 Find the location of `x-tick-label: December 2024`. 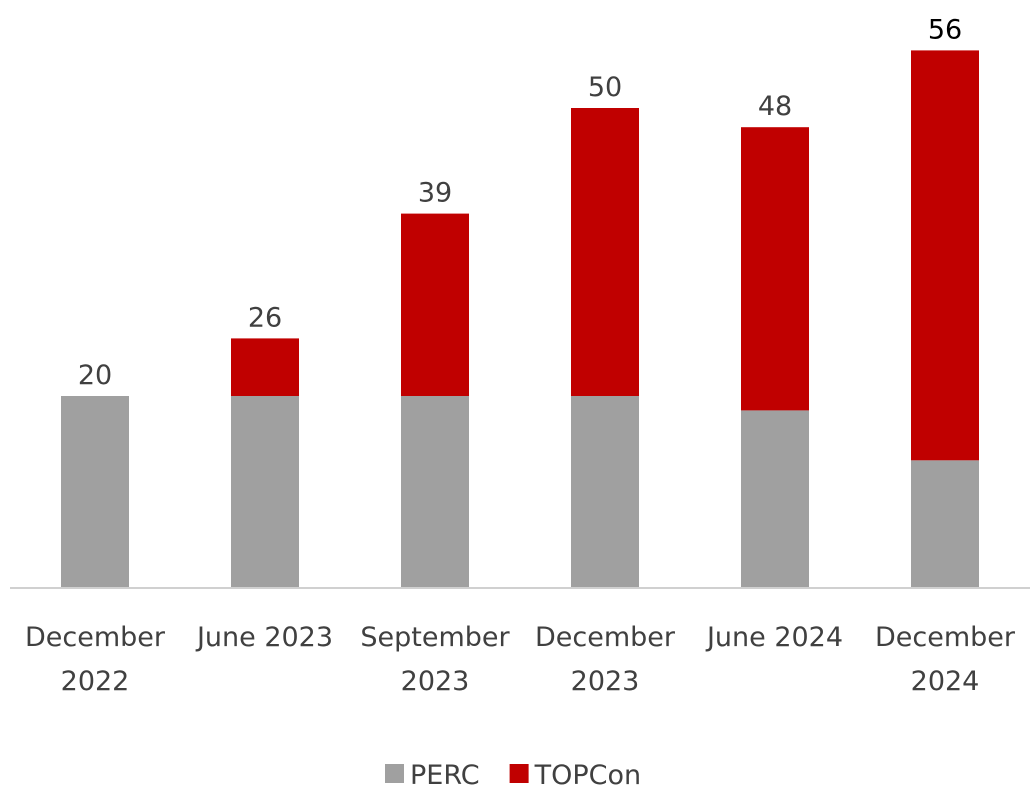

x-tick-label: December 2024 is located at coordinates (945, 659).